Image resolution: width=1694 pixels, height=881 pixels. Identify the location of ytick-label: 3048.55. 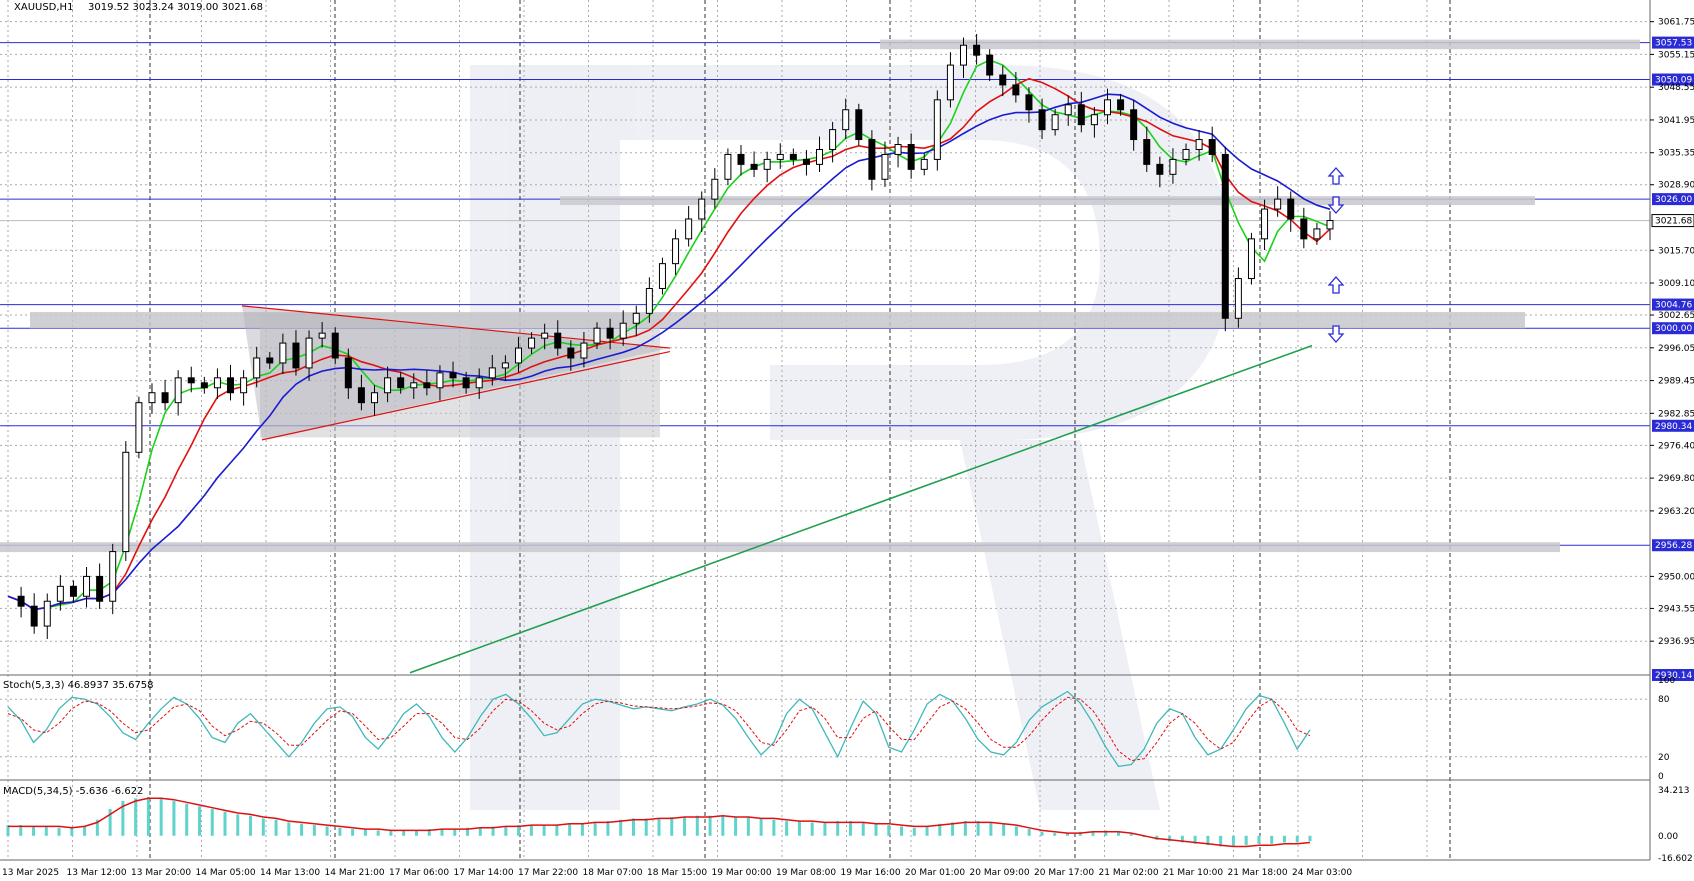
(1676, 88).